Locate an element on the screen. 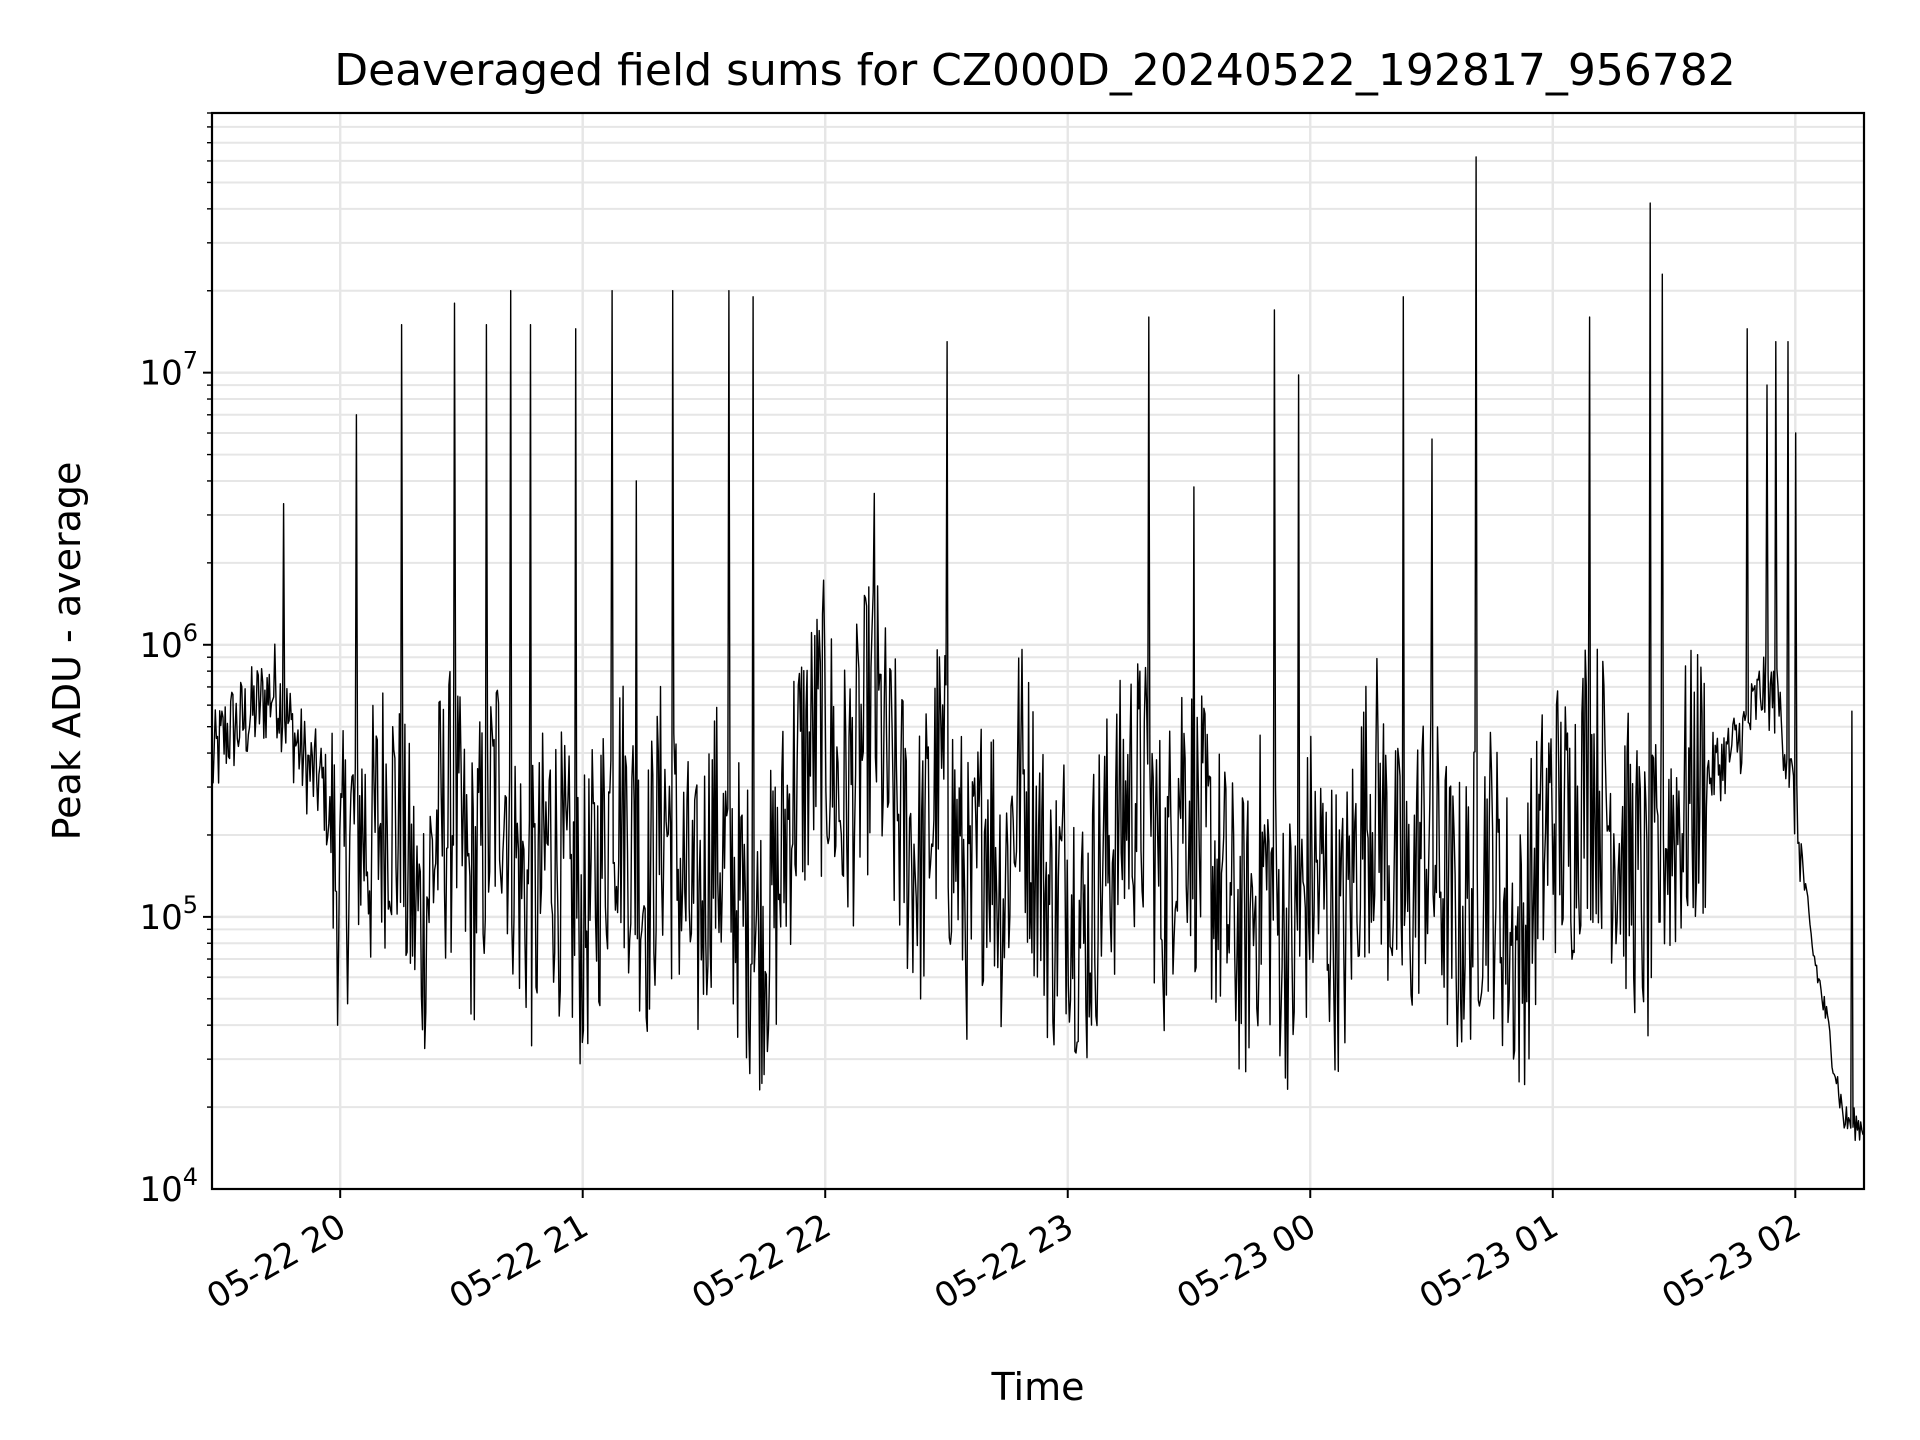  y-tick-label: 10⁵ is located at coordinates (168, 914).